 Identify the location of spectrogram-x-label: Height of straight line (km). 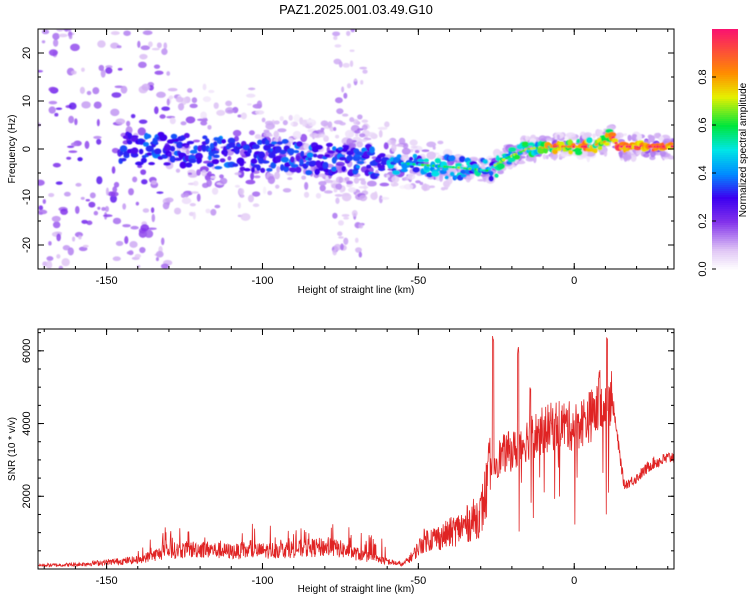
(356, 290).